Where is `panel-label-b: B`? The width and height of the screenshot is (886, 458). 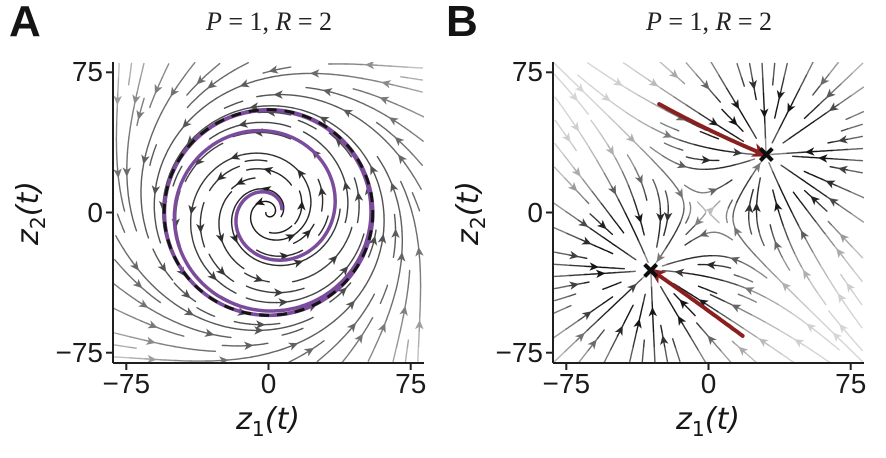 panel-label-b: B is located at coordinates (462, 23).